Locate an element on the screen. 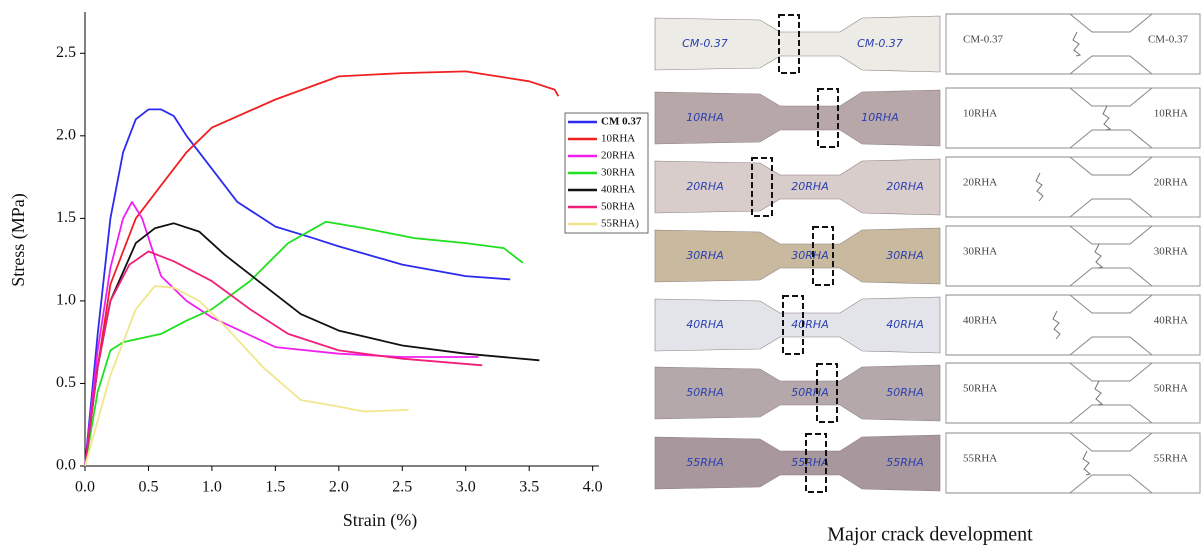 The height and width of the screenshot is (550, 1203). legend-label: 40RHA is located at coordinates (618, 190).